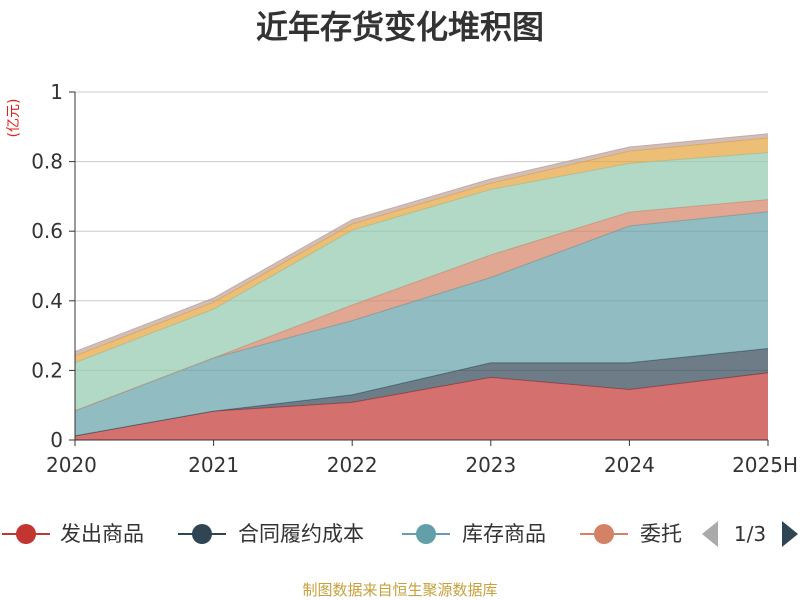 This screenshot has height=600, width=800. I want to click on x-tick-label: 2025H, so click(765, 465).